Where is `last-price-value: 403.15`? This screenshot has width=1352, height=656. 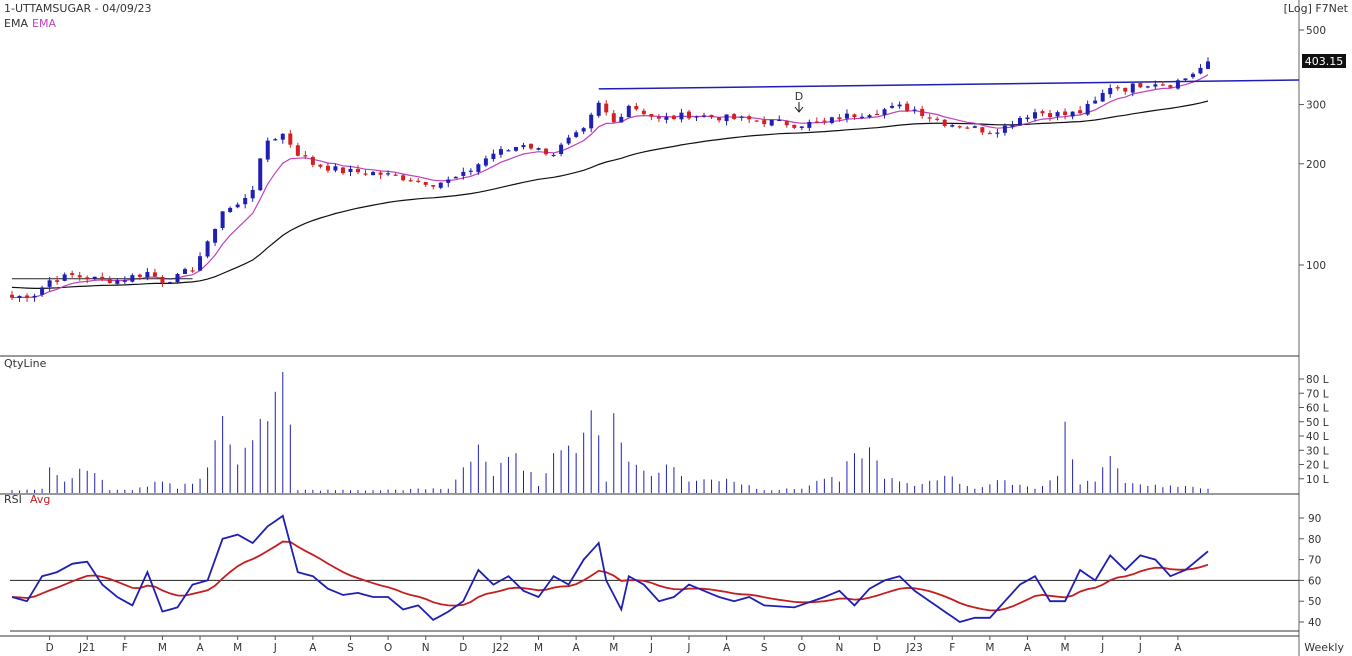 last-price-value: 403.15 is located at coordinates (1324, 61).